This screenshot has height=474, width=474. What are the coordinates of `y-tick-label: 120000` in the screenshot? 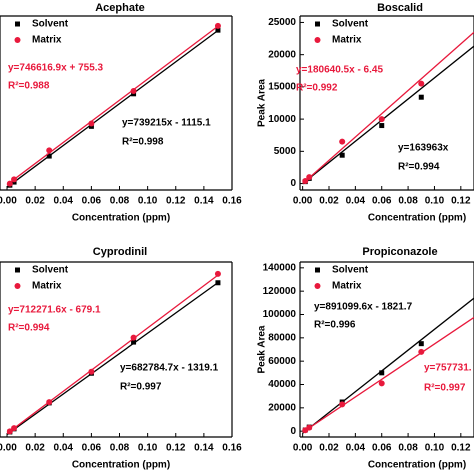 It's located at (280, 291).